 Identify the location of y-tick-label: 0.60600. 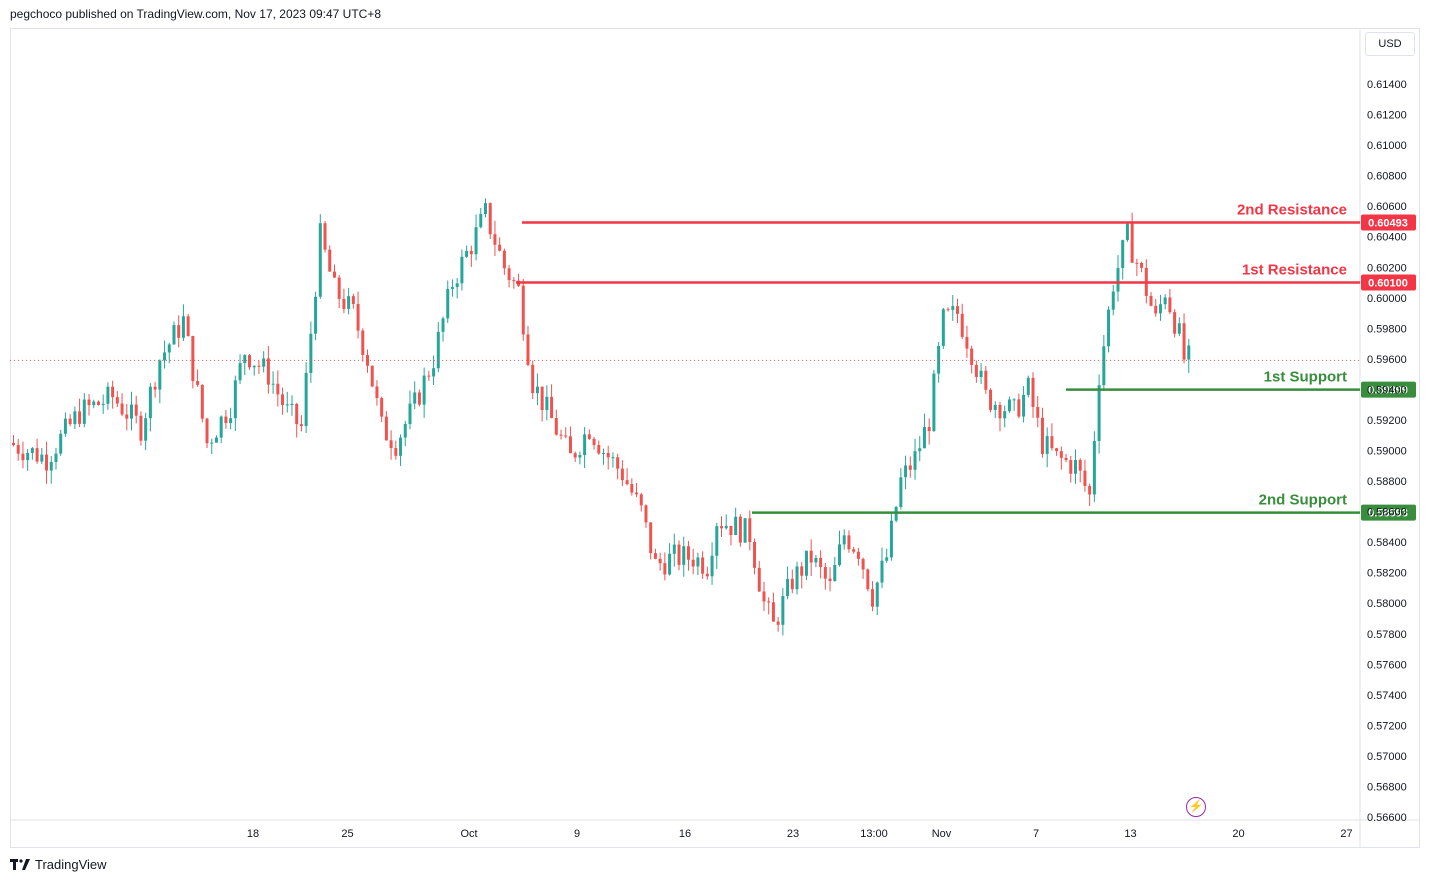
(1387, 207).